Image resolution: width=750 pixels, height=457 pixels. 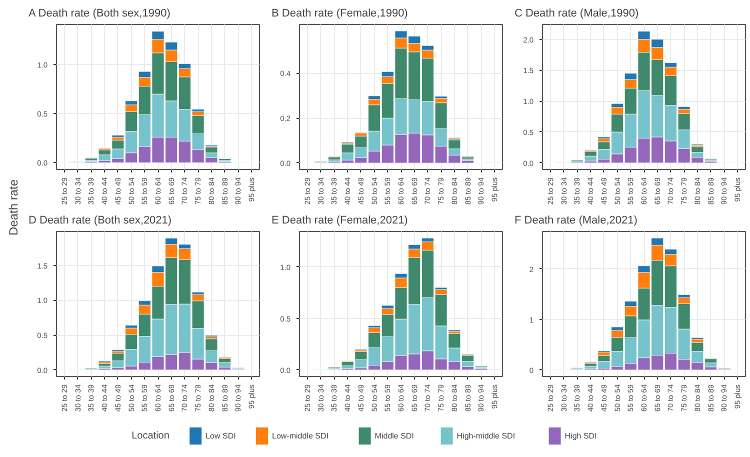 I want to click on legend-label: Low SDI, so click(x=221, y=436).